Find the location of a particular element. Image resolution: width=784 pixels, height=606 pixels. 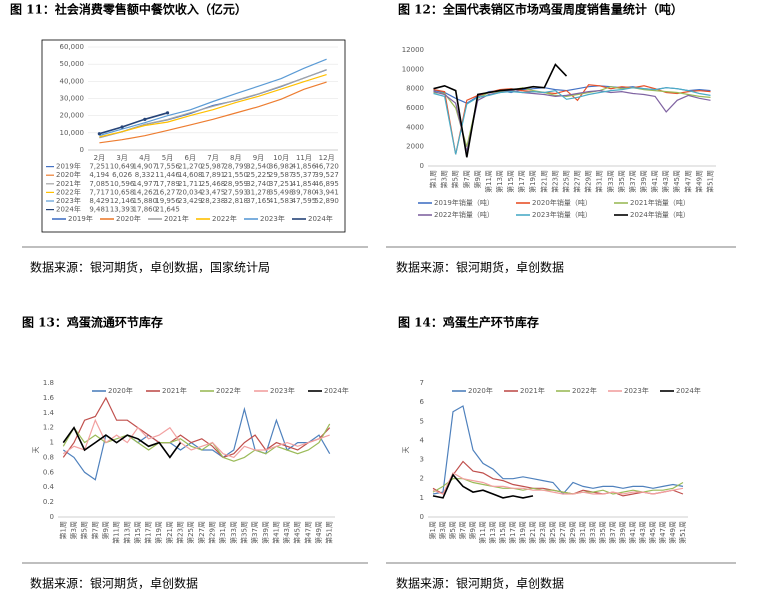

y-tick-label: 1.2 is located at coordinates (48, 428).